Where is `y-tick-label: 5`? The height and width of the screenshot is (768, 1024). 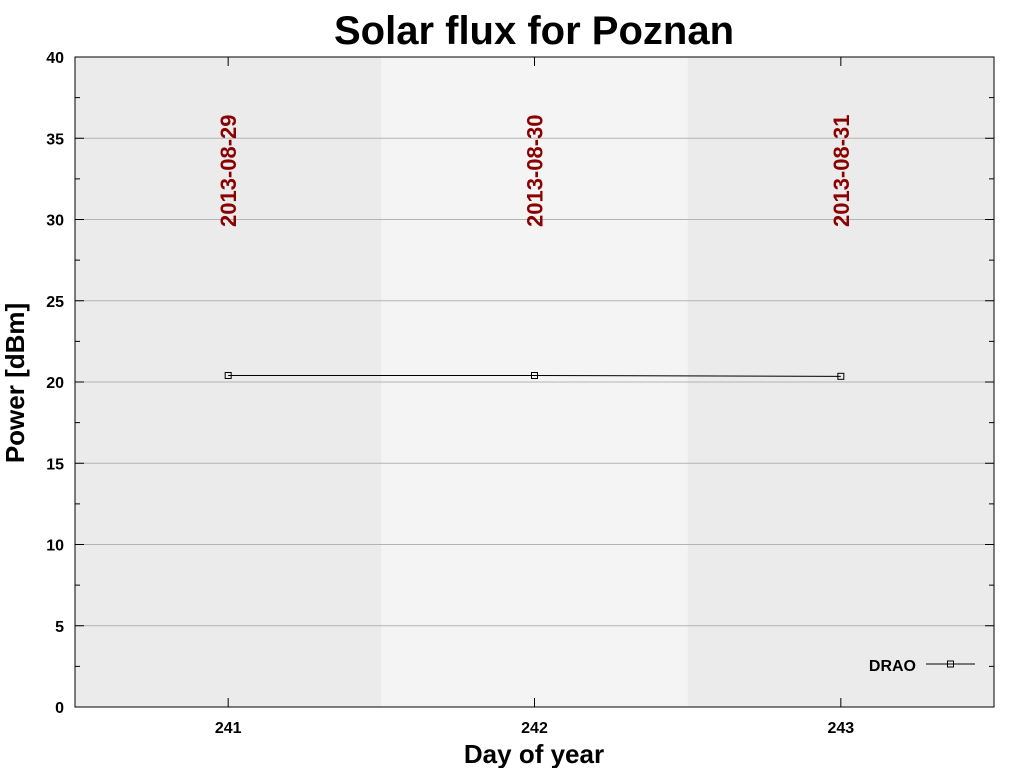
y-tick-label: 5 is located at coordinates (59, 627).